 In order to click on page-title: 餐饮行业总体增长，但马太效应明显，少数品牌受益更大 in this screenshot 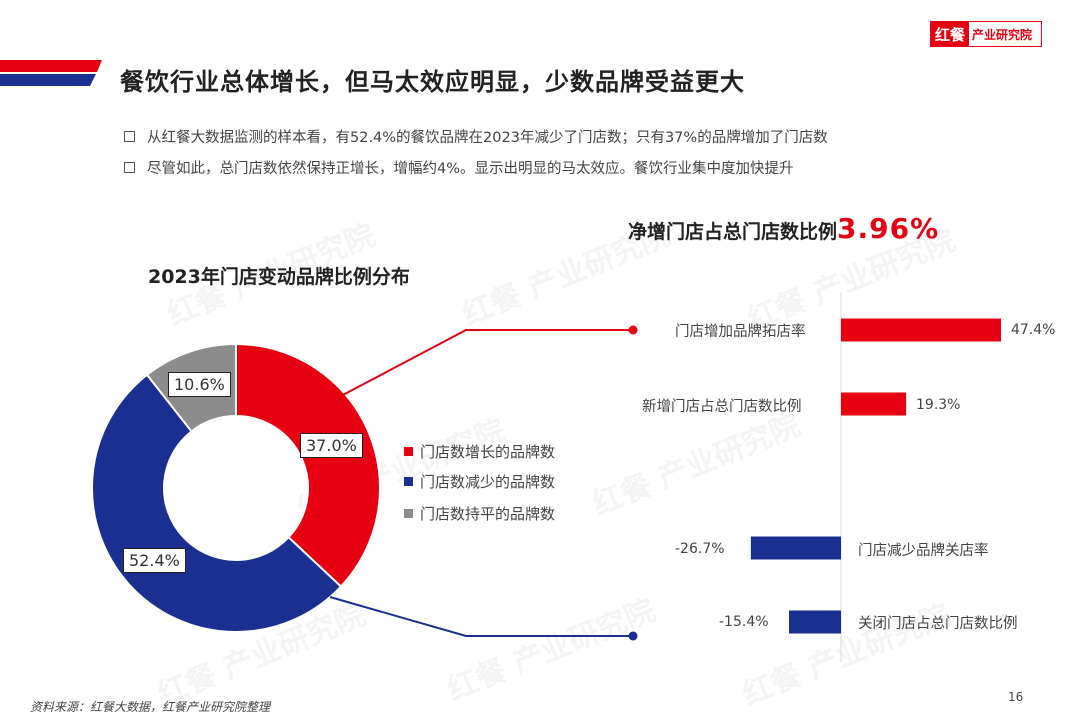, I will do `click(432, 82)`.